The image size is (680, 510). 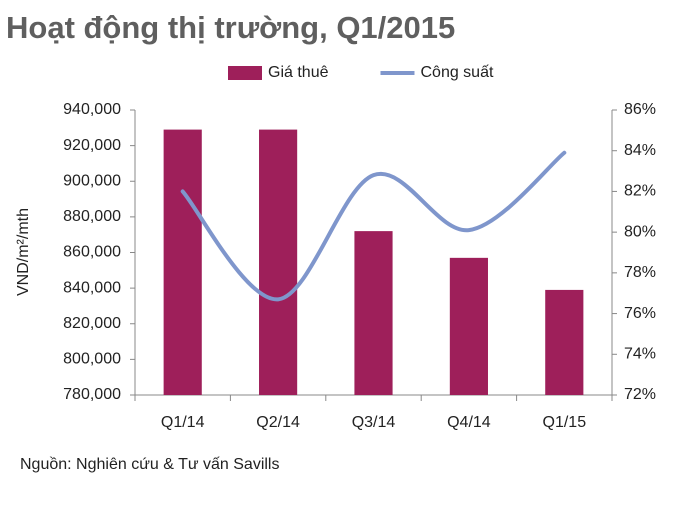 I want to click on x-tick-label: Q3/14, so click(x=374, y=422).